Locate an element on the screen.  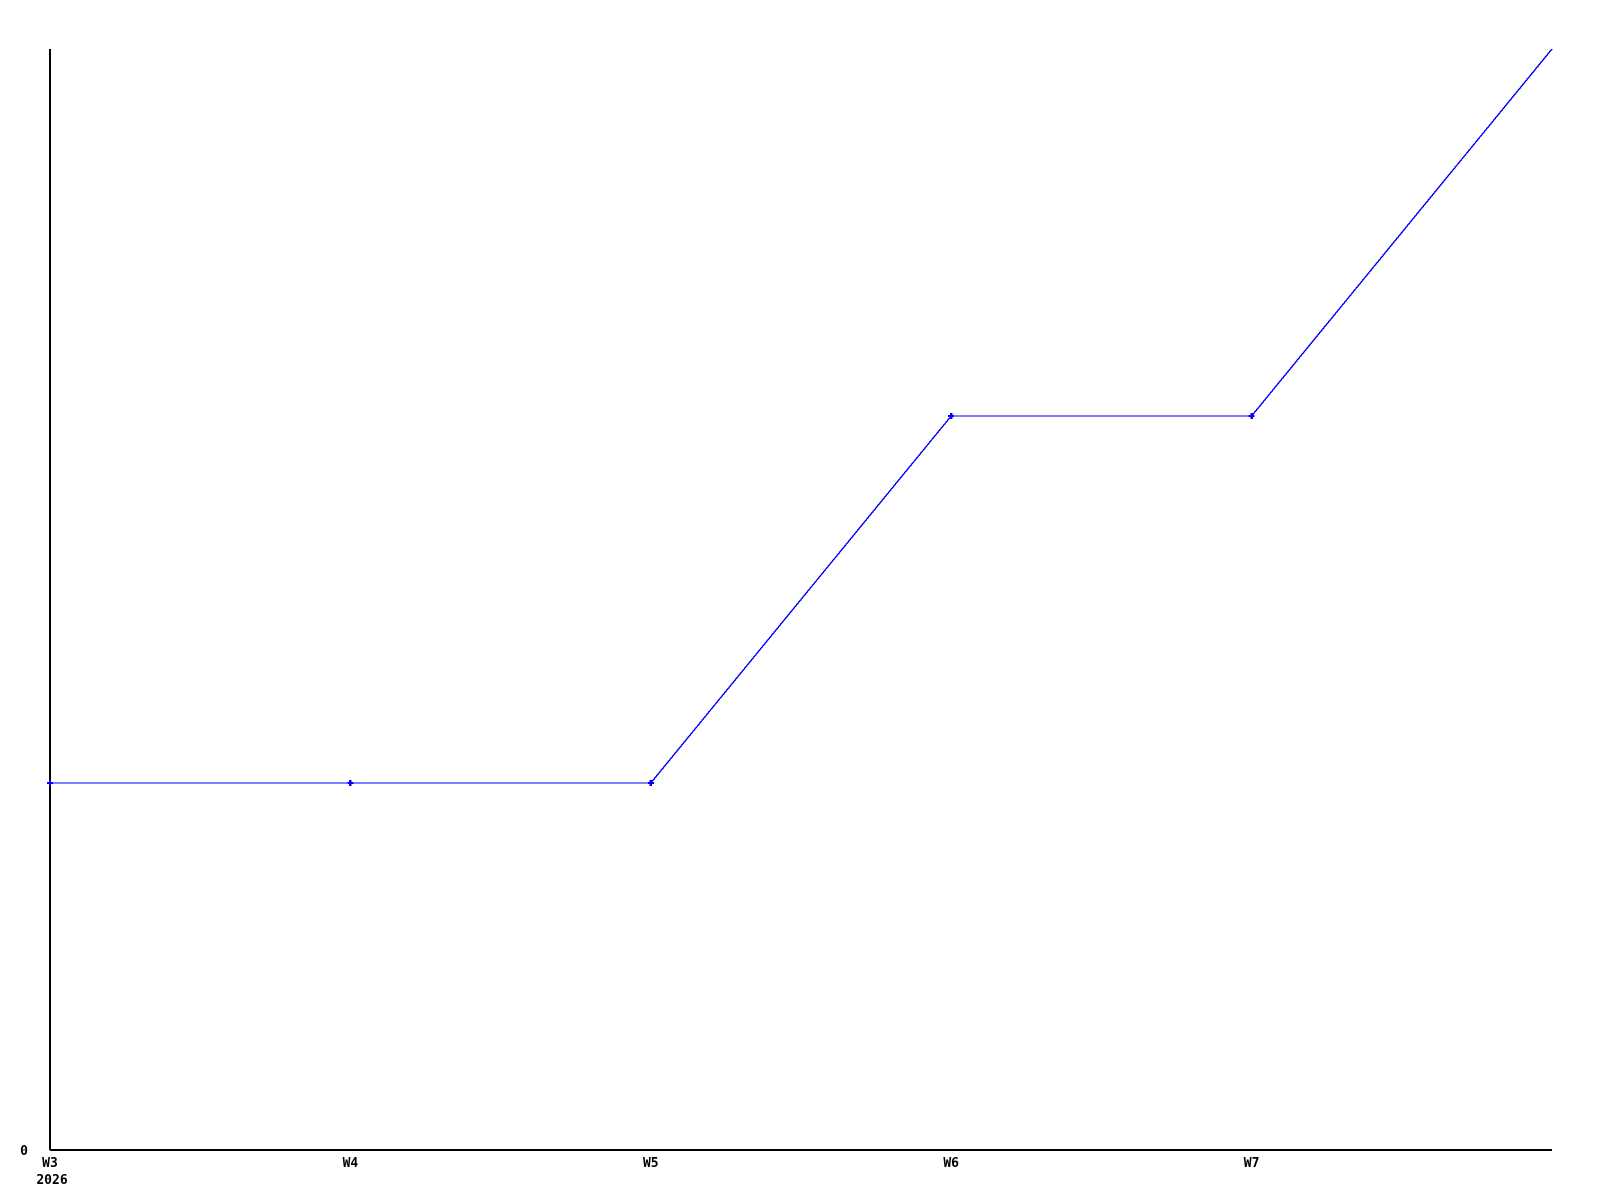
x-tick-label: W4 is located at coordinates (351, 1163).